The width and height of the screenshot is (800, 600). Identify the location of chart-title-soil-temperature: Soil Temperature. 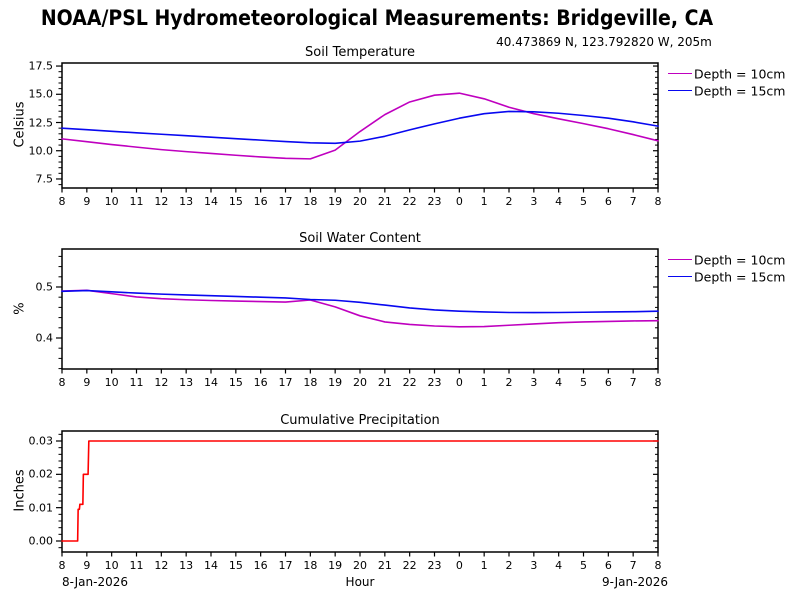
(360, 52).